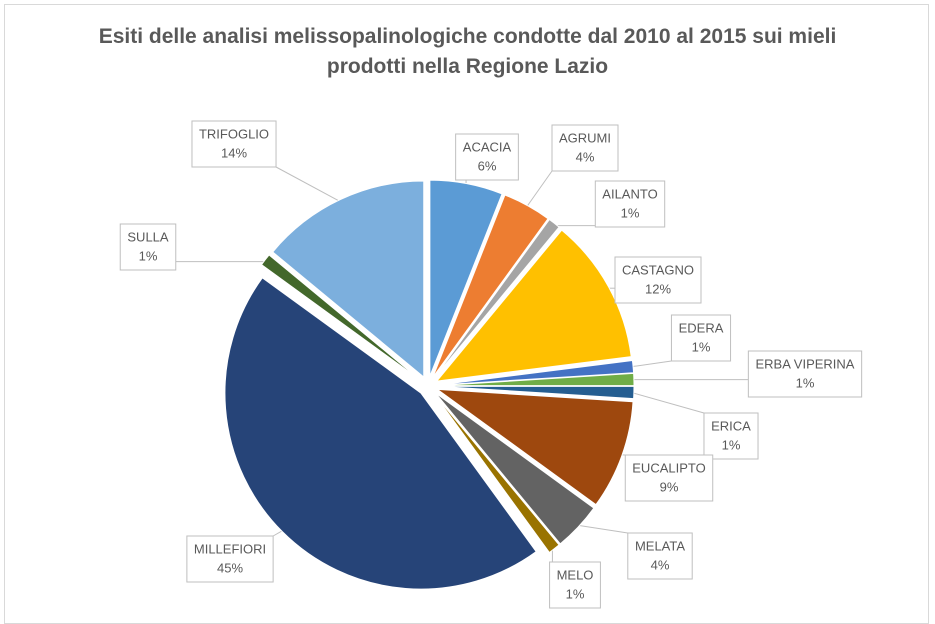 The image size is (935, 624). What do you see at coordinates (804, 374) in the screenshot?
I see `data-label: ERBA VIPERINA 1%` at bounding box center [804, 374].